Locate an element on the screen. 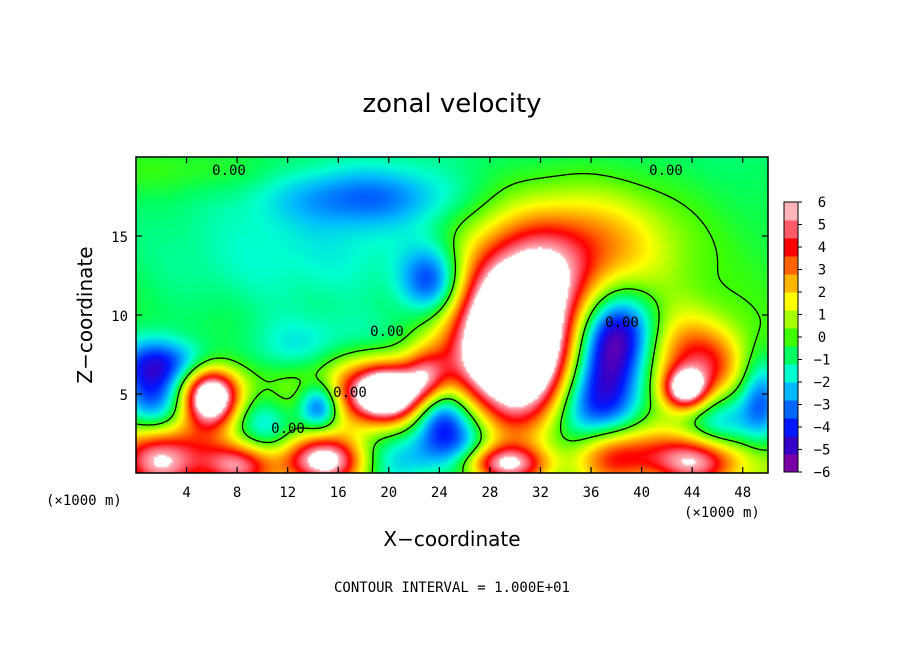 The height and width of the screenshot is (654, 904). x-axis-label: X−coordinate is located at coordinates (451, 539).